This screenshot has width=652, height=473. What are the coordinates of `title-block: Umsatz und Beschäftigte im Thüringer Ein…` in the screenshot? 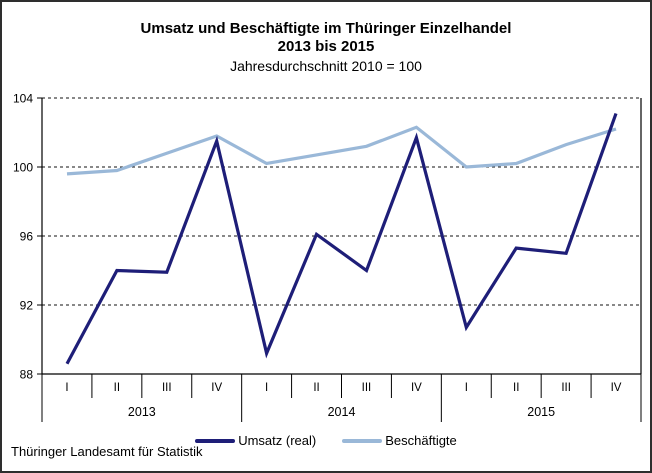 It's located at (326, 47).